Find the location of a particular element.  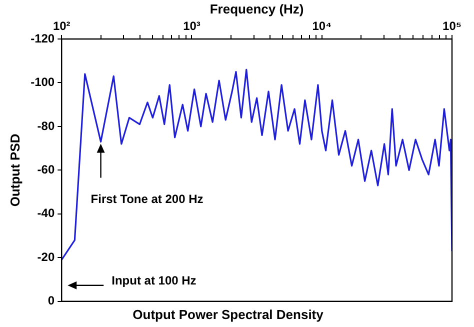

y-tick-label: -20 is located at coordinates (46, 257).